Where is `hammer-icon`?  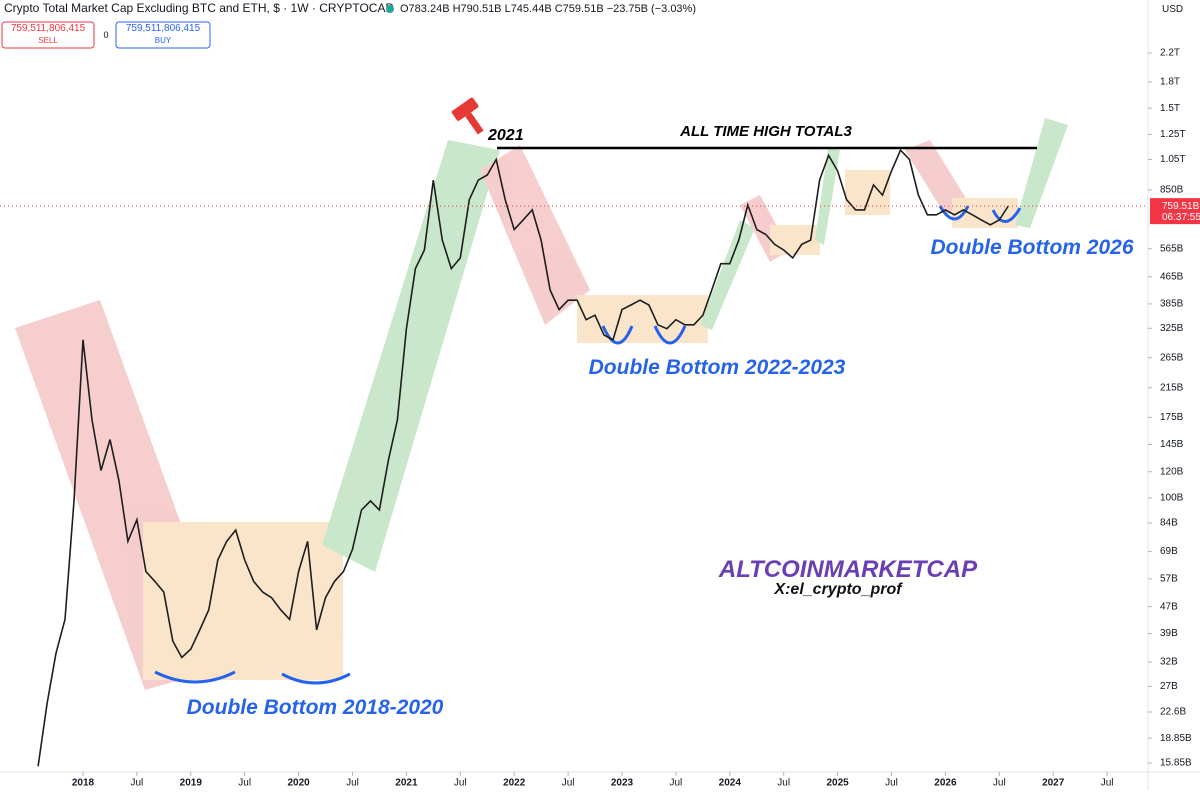 hammer-icon is located at coordinates (467, 116).